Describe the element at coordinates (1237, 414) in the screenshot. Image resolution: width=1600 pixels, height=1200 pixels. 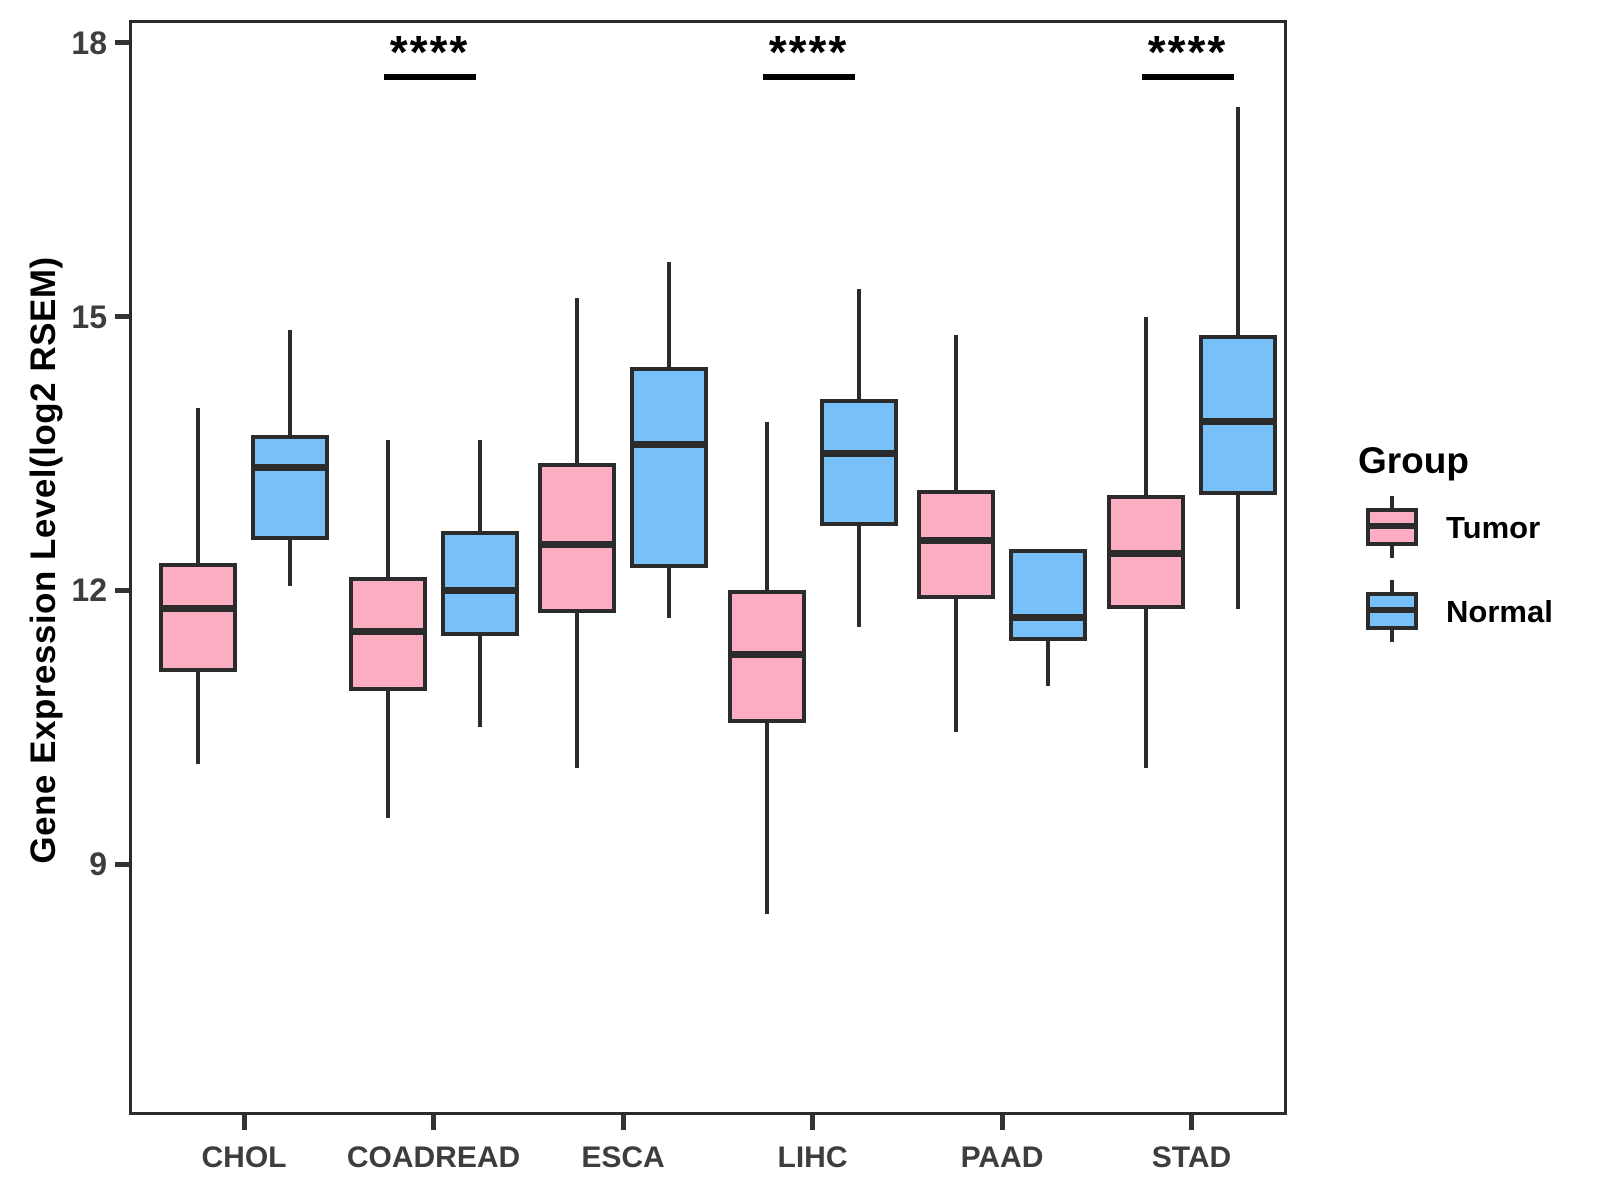
I see `box-normal-stad` at that location.